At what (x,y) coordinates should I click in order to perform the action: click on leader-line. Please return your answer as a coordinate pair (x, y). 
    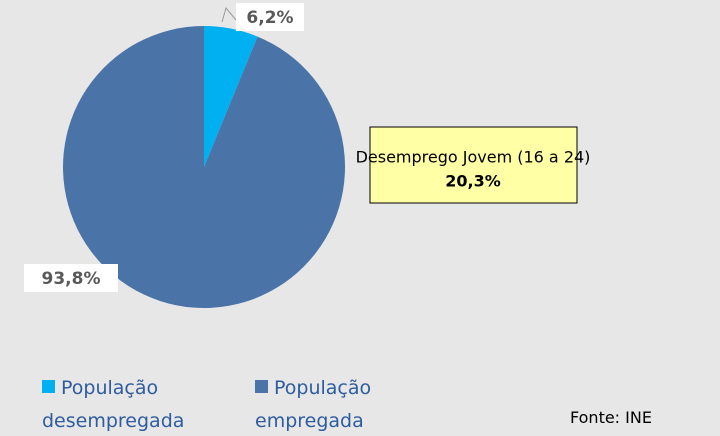
    Looking at the image, I should click on (229, 14).